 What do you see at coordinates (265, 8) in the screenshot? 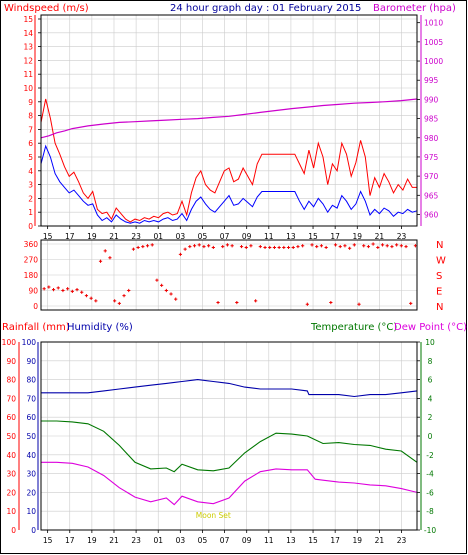
I see `graph-title: 24 hour graph day : 01 February 2015` at bounding box center [265, 8].